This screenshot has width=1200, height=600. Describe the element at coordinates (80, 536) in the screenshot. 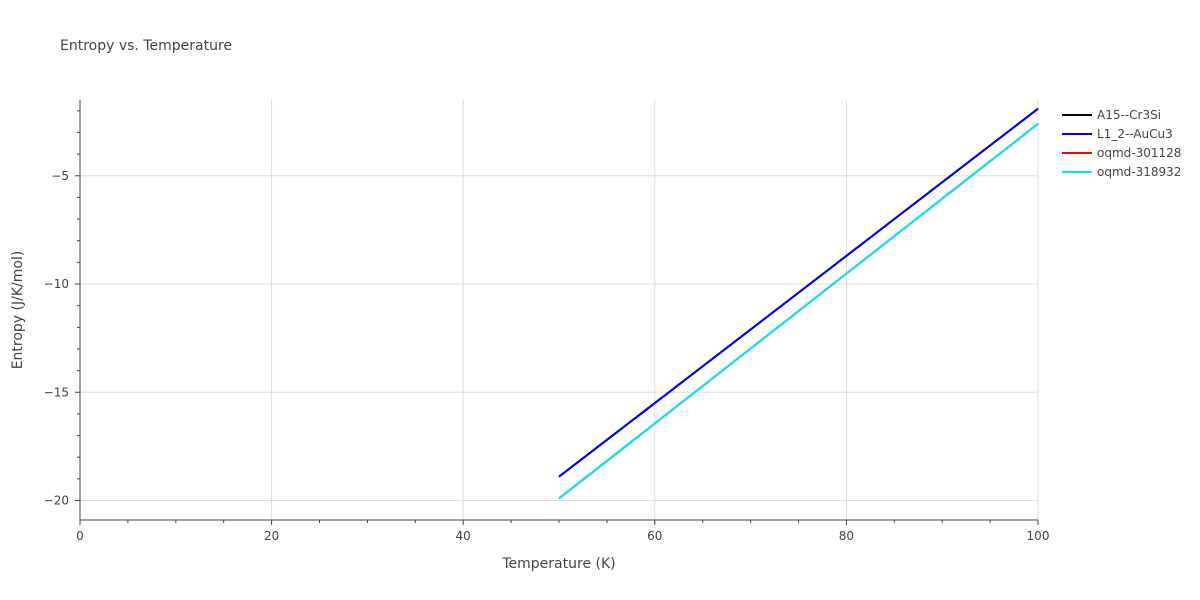

I see `x-tick-label: 0` at that location.